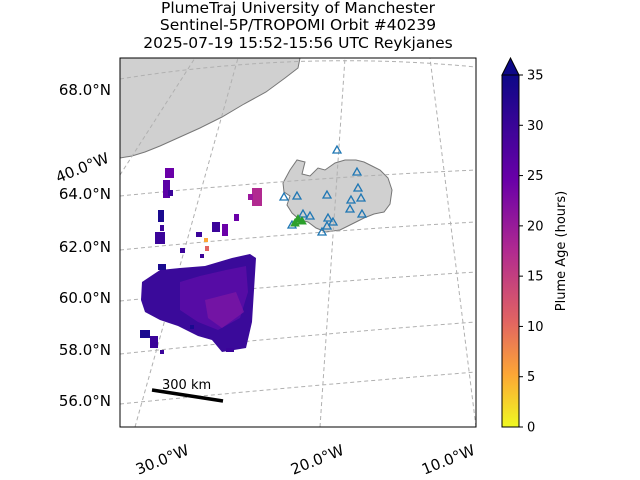 The height and width of the screenshot is (480, 640). I want to click on colorbar: 0 5 10 15 20 25 30 35 Plume Age (hours), so click(535, 246).